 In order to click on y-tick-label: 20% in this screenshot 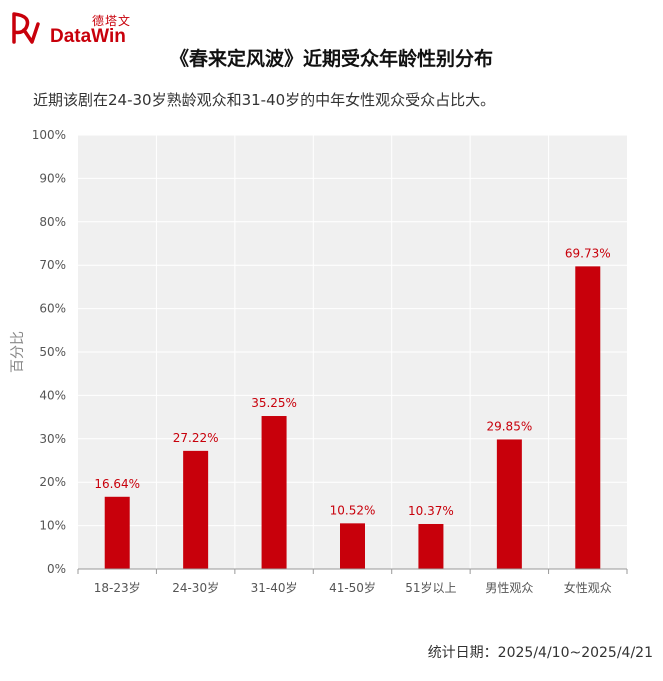, I will do `click(52, 482)`.